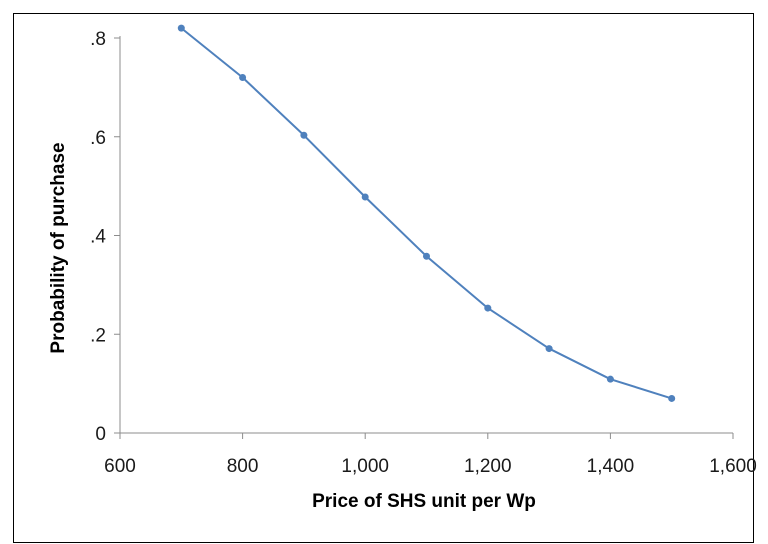 This screenshot has height=544, width=768. I want to click on y-axis-label: Probability of purchase, so click(58, 247).